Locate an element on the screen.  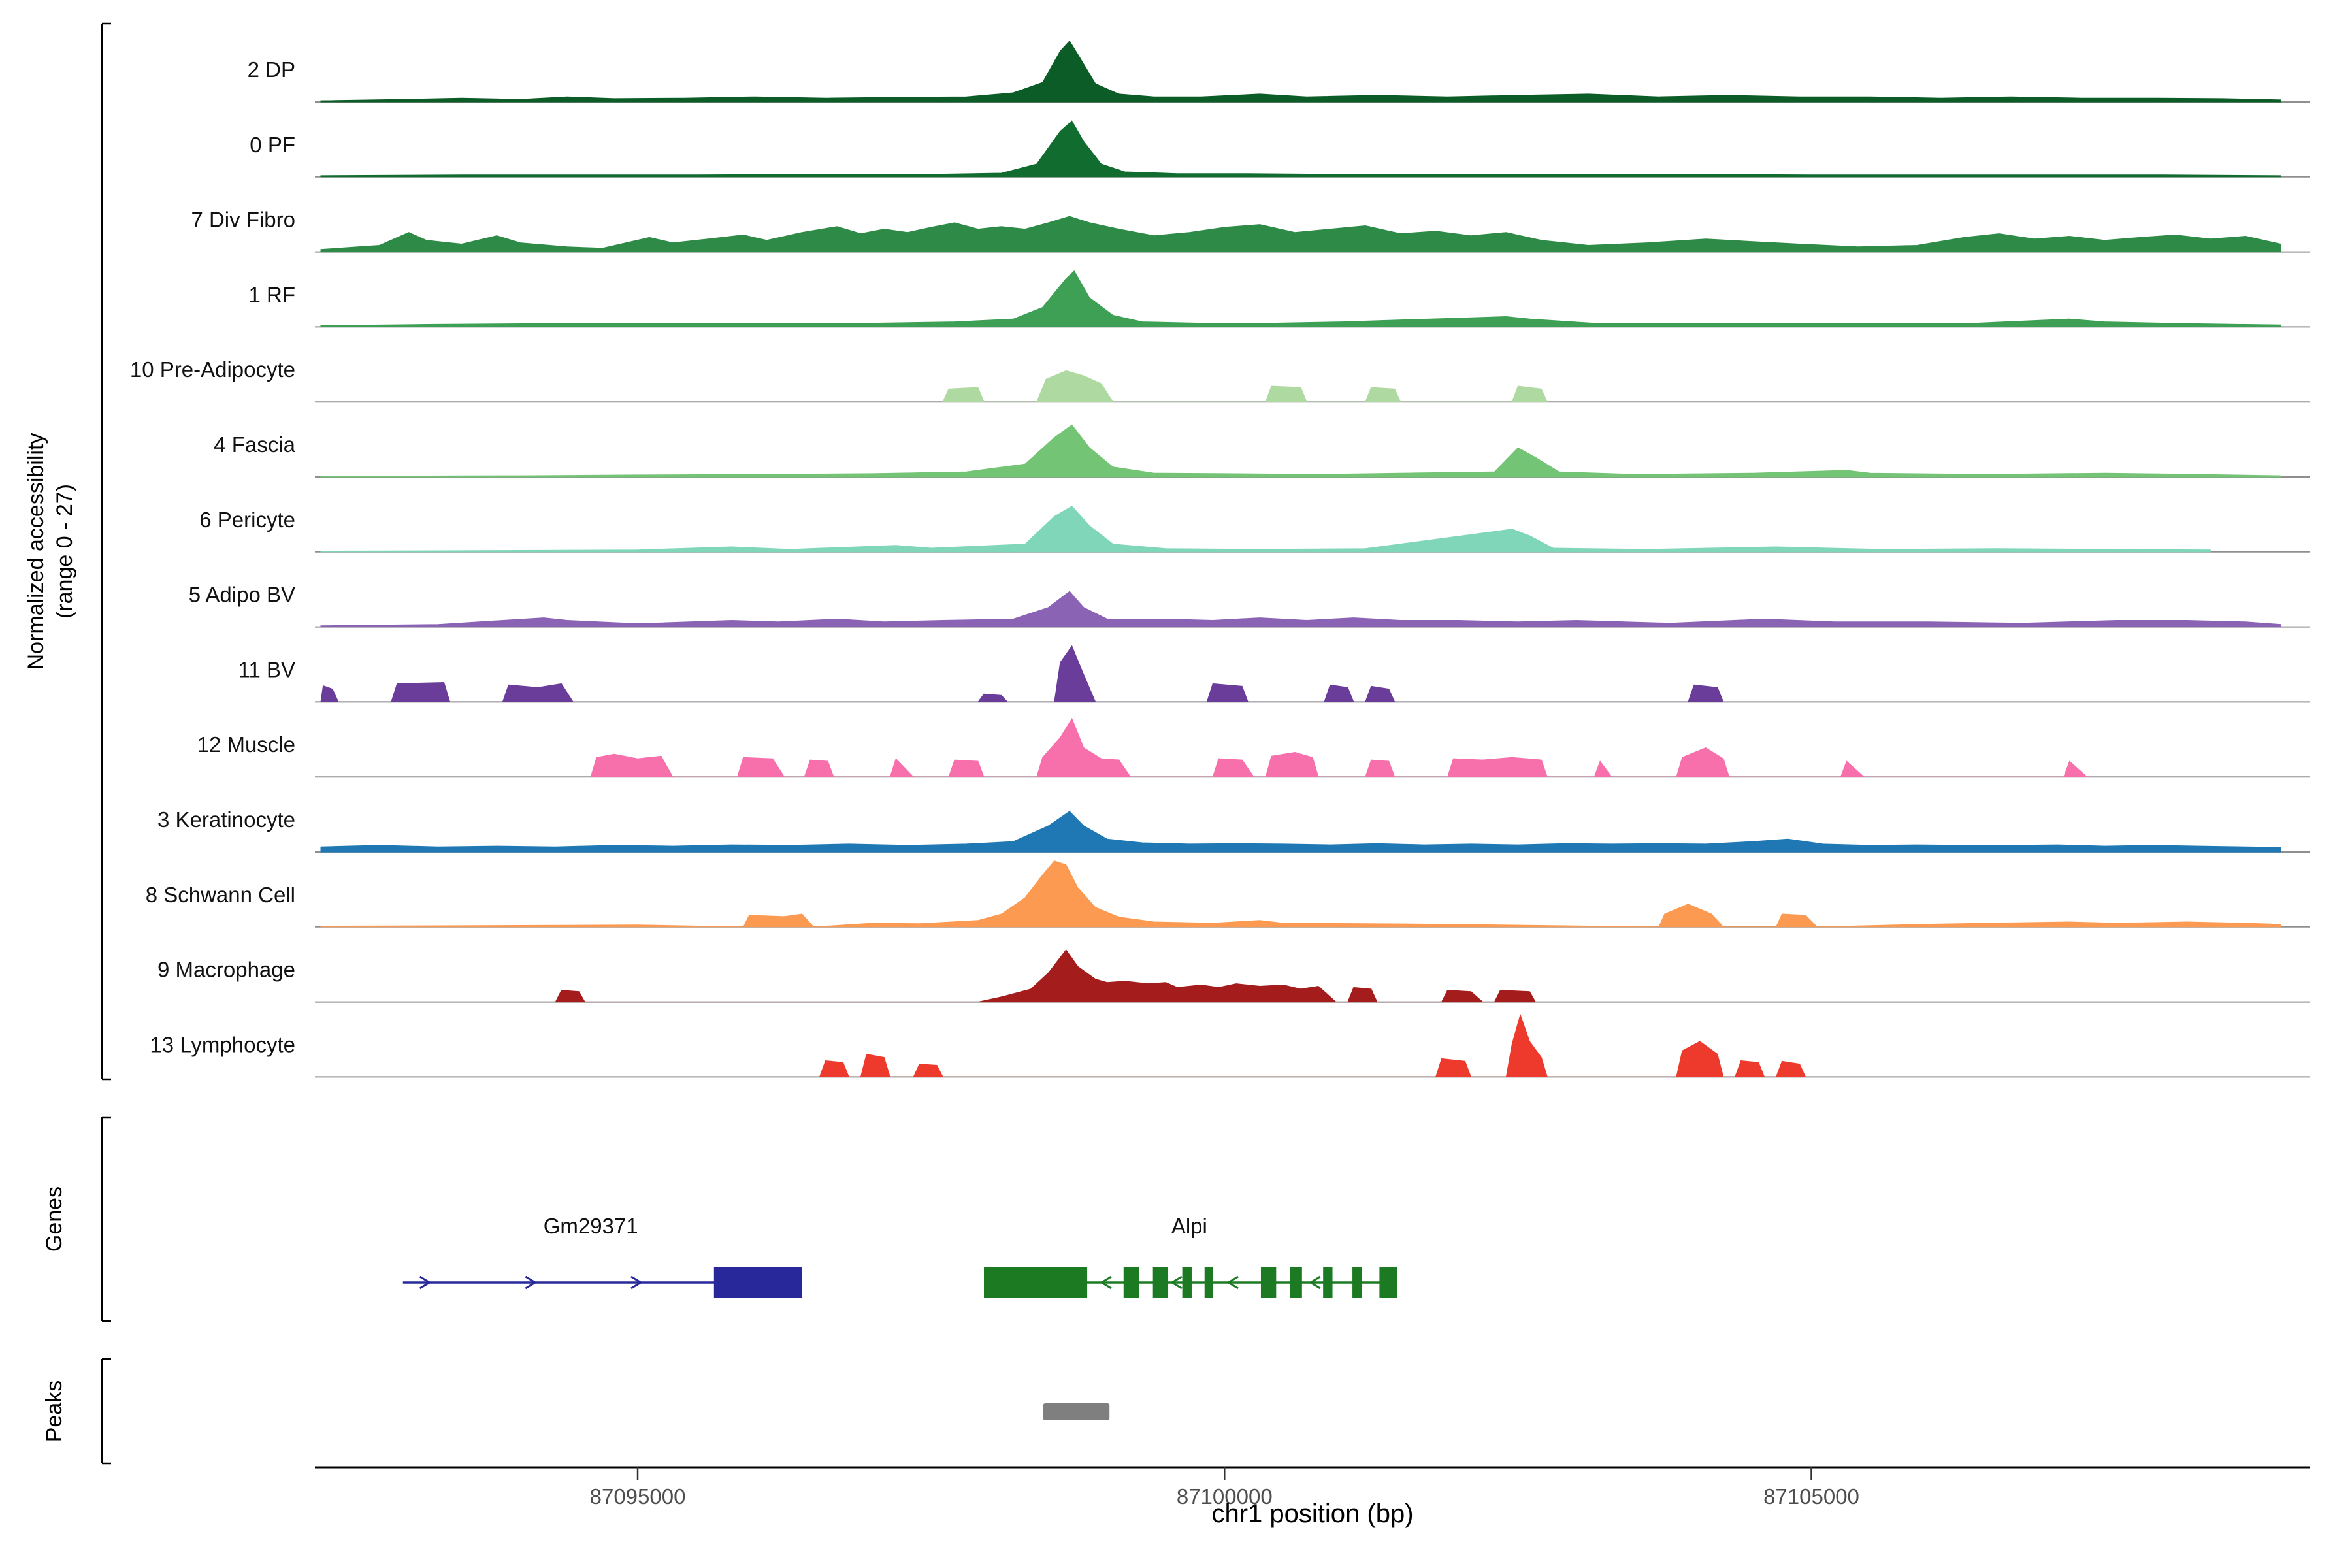
track-label: 2 DP is located at coordinates (271, 69).